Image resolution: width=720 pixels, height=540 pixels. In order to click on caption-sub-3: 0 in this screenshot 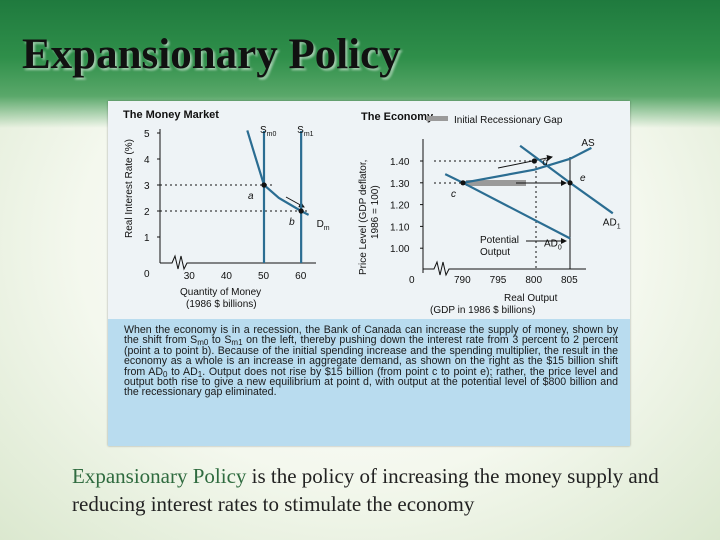, I will do `click(165, 374)`.